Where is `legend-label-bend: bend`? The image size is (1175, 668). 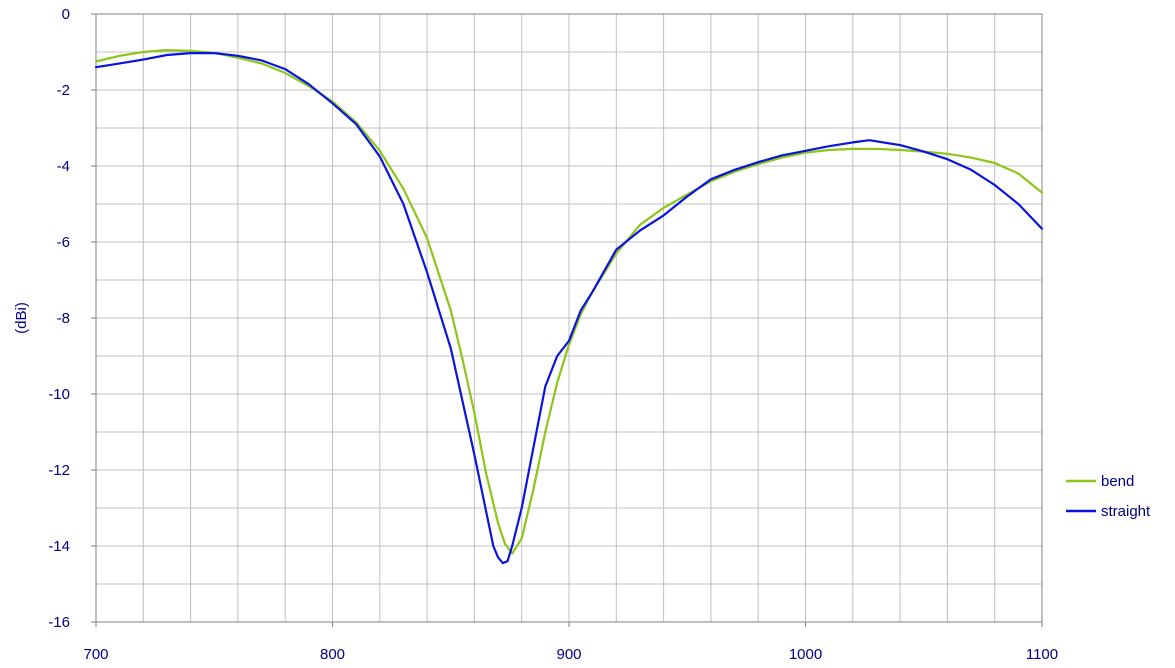 legend-label-bend: bend is located at coordinates (1117, 481).